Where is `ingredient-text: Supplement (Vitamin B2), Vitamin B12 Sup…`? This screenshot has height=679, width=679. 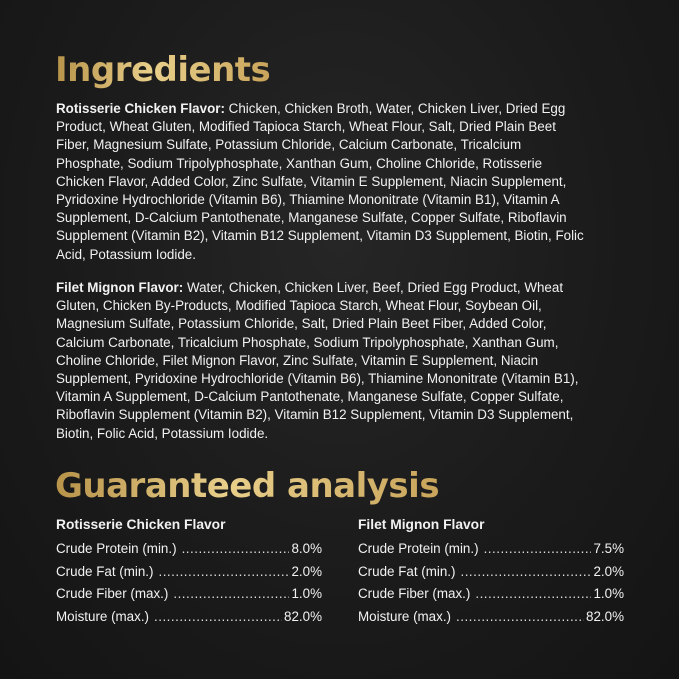 ingredient-text: Supplement (Vitamin B2), Vitamin B12 Sup… is located at coordinates (320, 236).